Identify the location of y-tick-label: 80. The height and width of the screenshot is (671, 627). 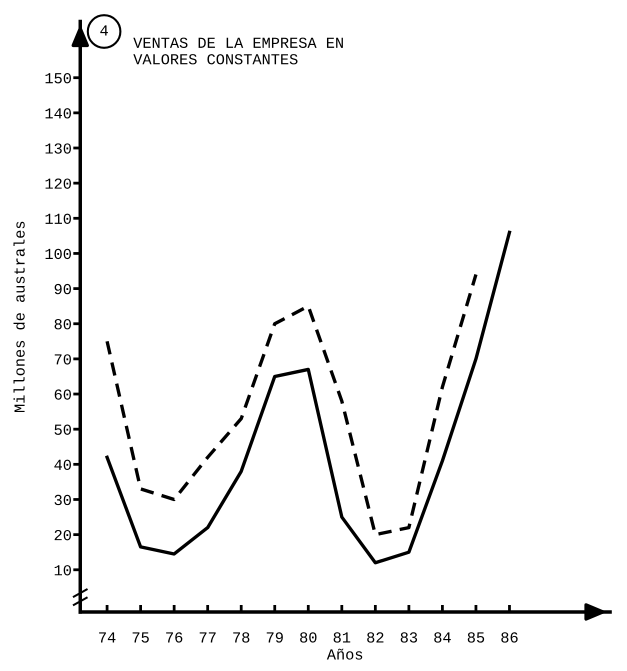
(62, 324).